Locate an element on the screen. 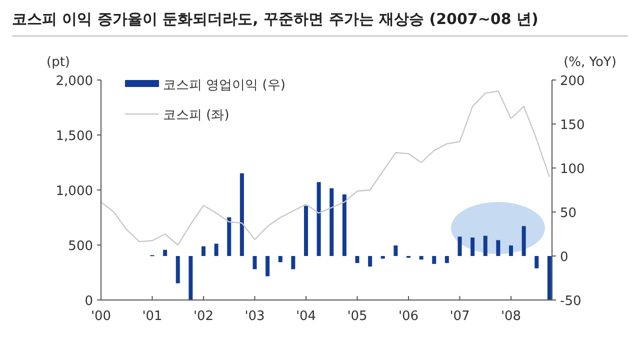  x-tick-label: '00 is located at coordinates (101, 316).